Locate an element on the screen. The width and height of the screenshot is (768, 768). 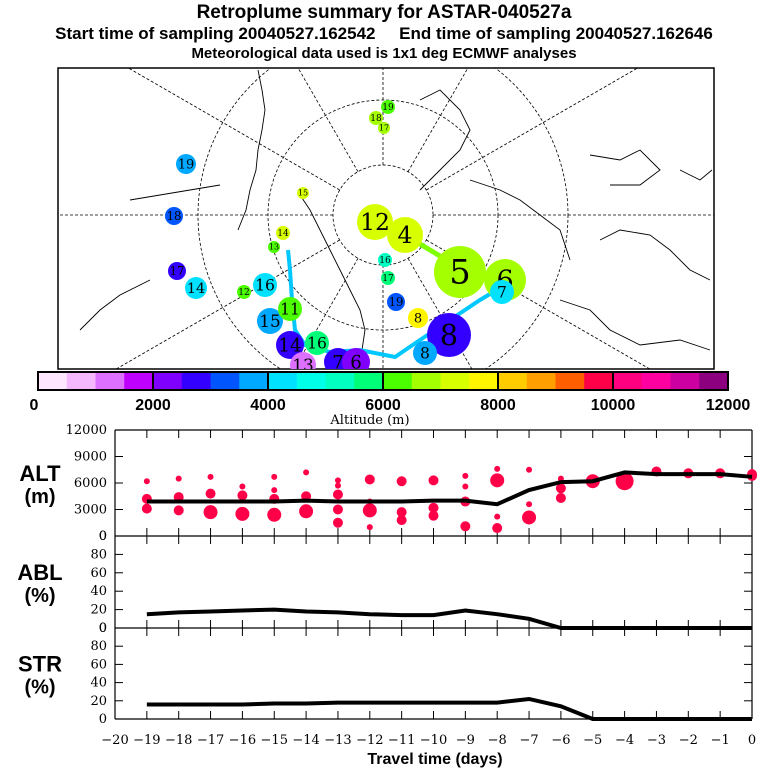
x-tick-label: −11 is located at coordinates (401, 740).